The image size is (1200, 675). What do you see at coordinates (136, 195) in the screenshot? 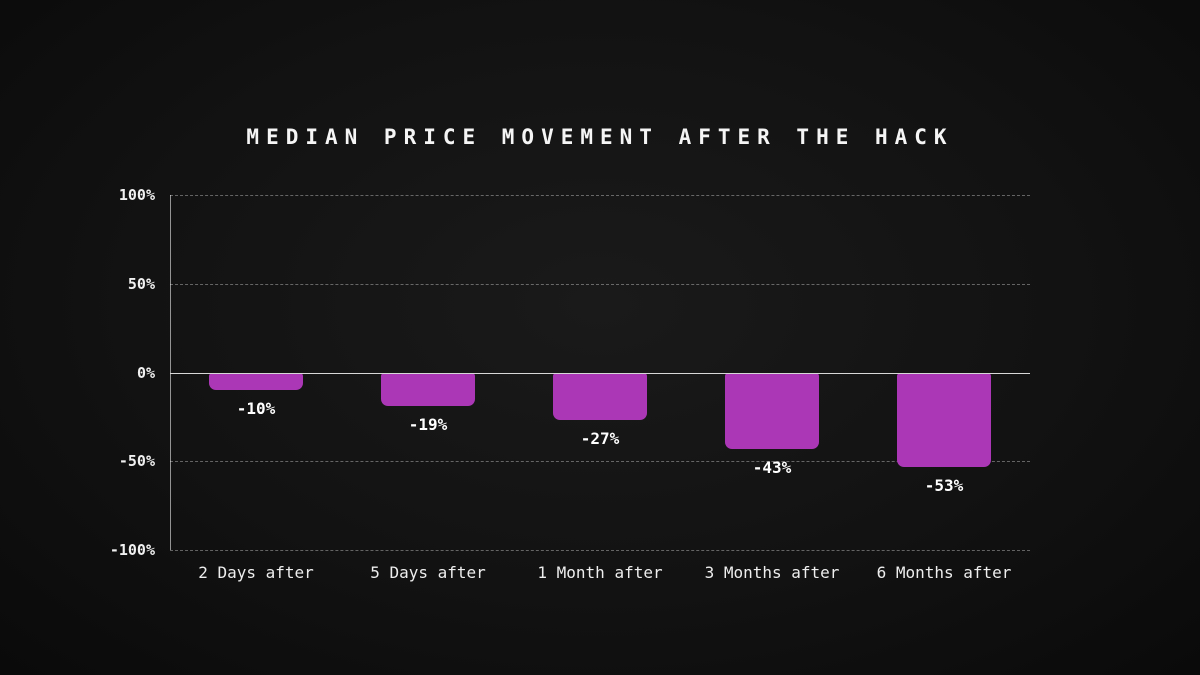
I see `y-axis-tick-label: 100%` at bounding box center [136, 195].